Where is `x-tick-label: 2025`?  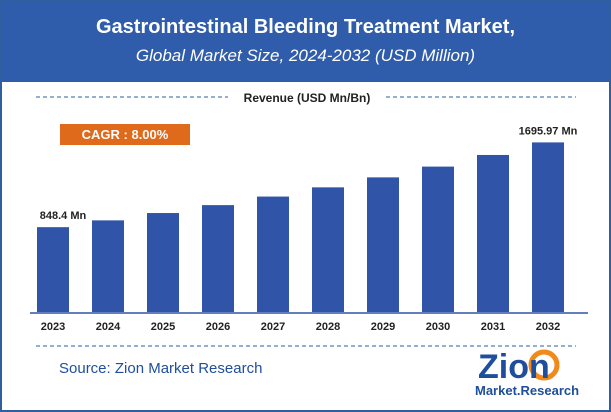
x-tick-label: 2025 is located at coordinates (163, 327).